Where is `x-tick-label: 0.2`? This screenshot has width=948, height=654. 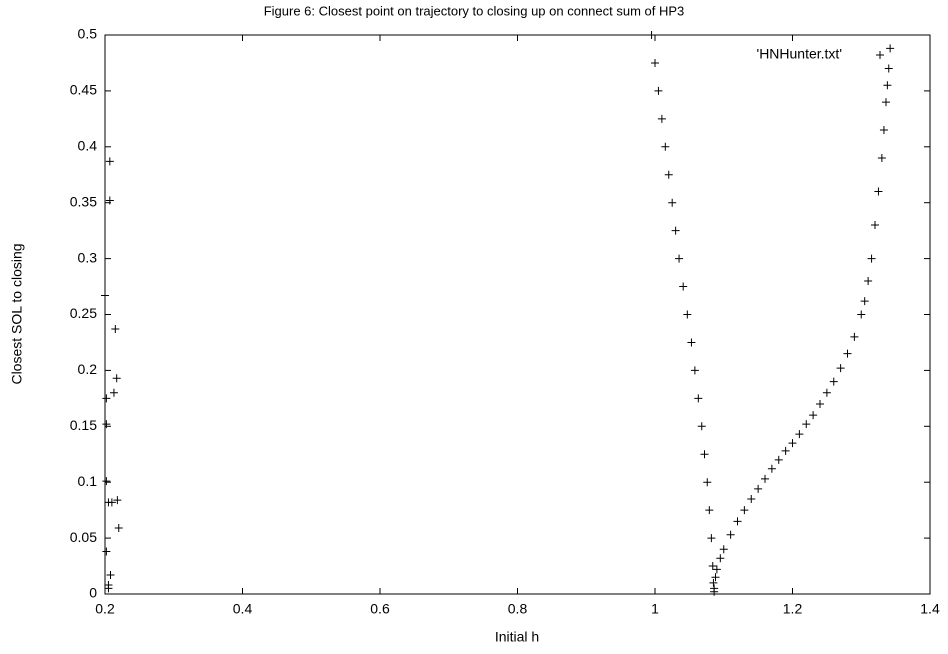
x-tick-label: 0.2 is located at coordinates (105, 609).